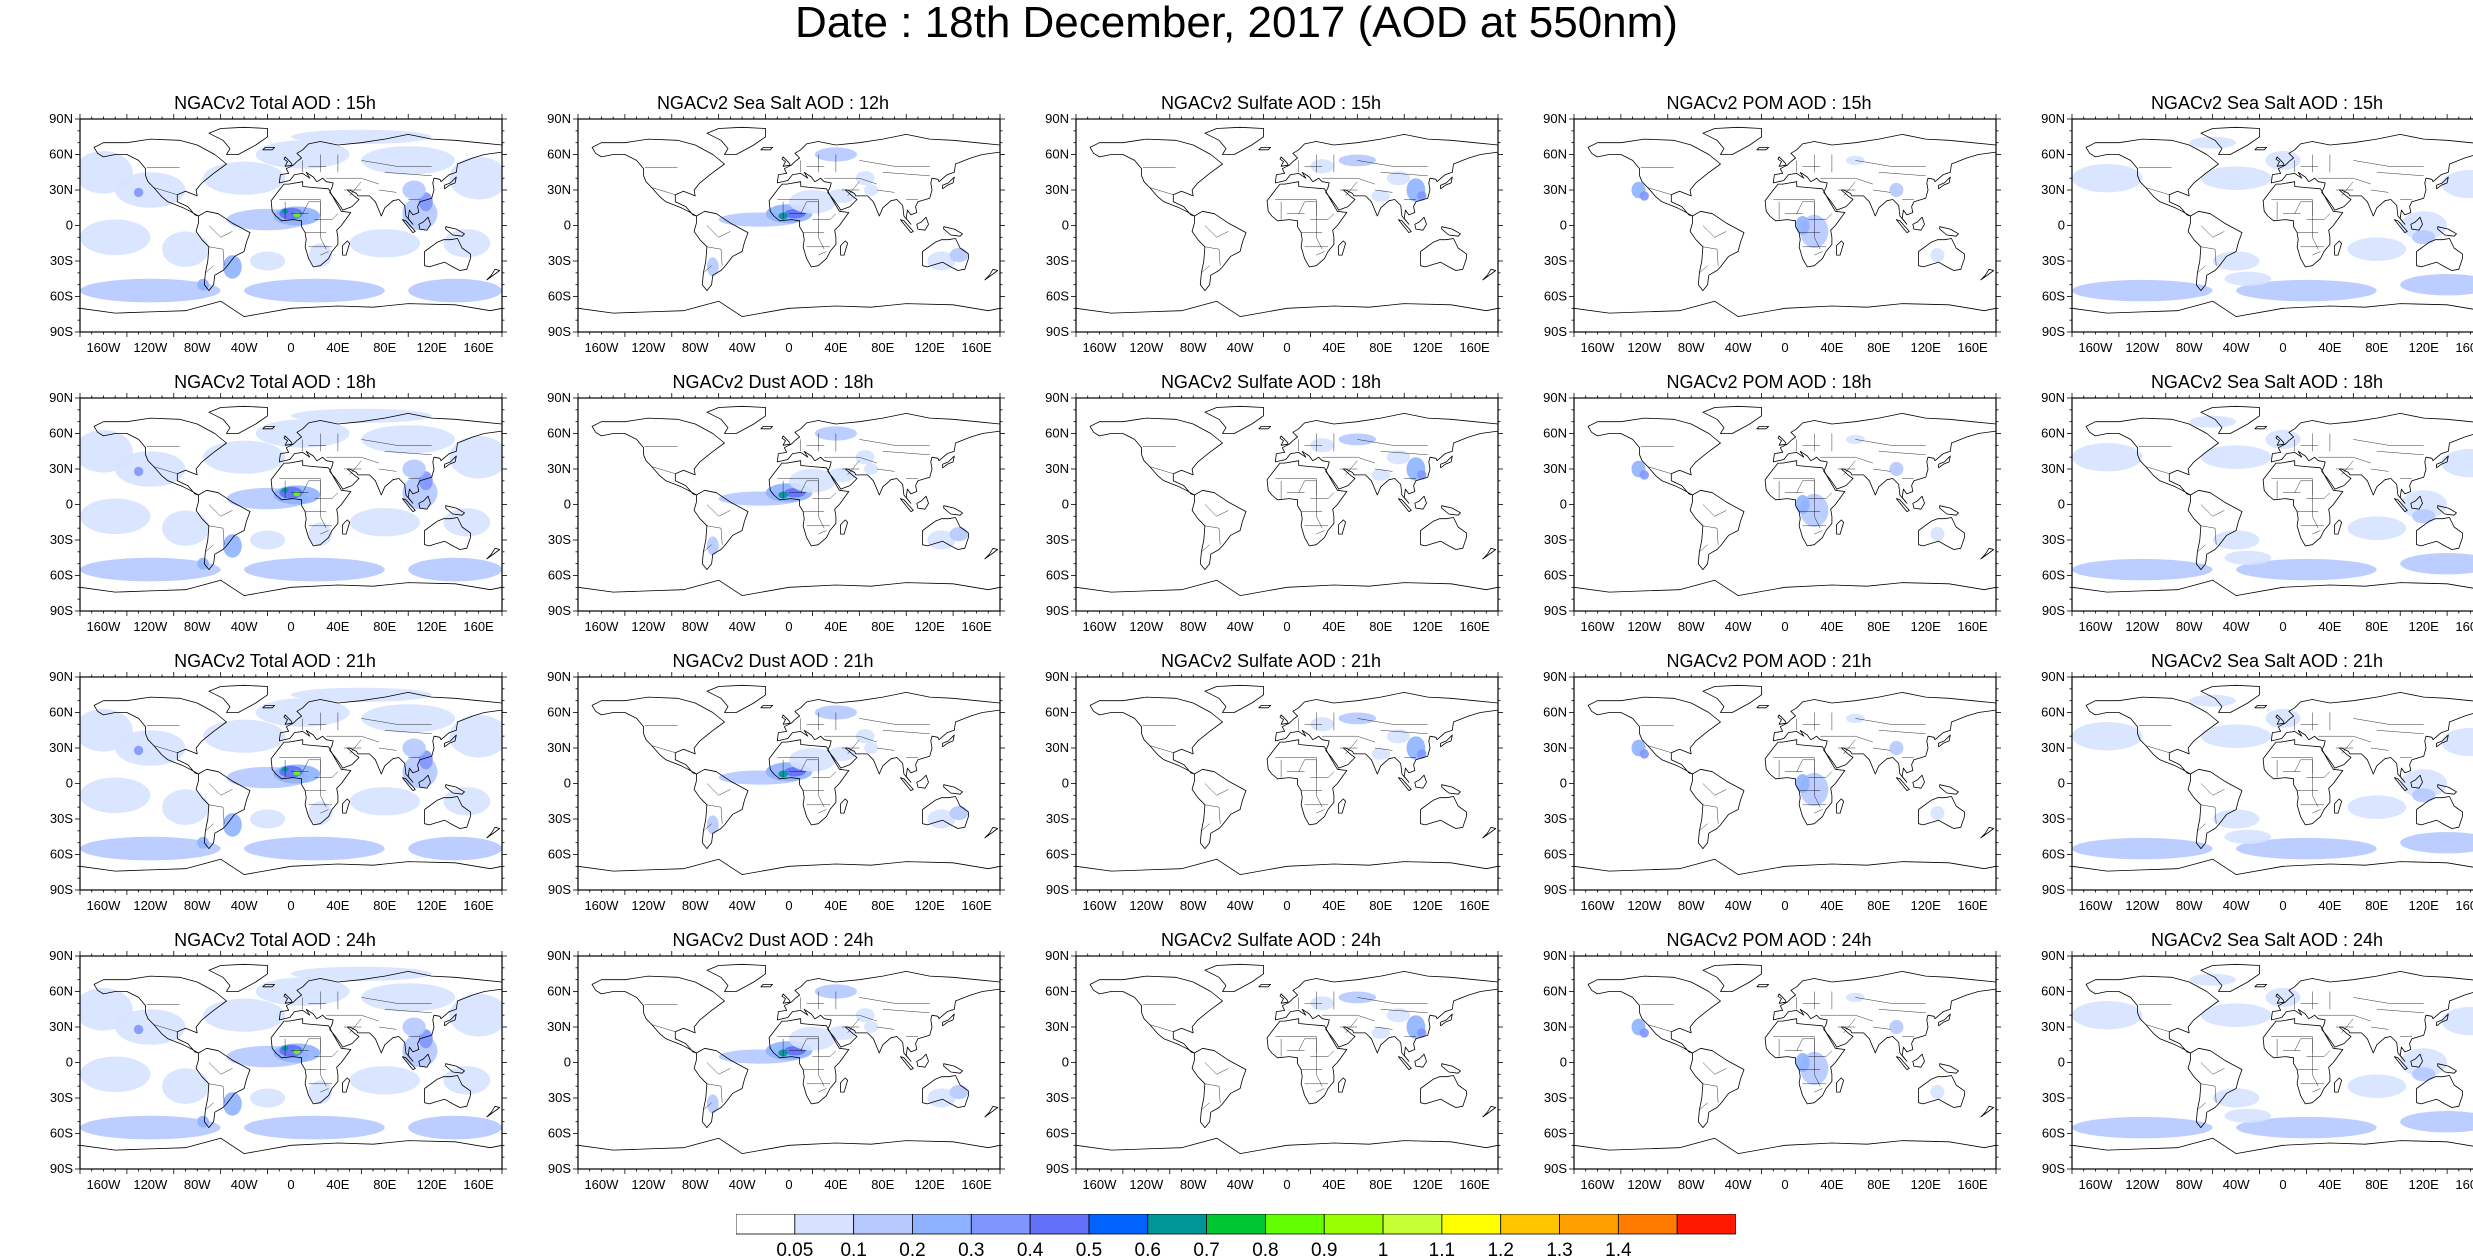 The height and width of the screenshot is (1260, 2473). Describe the element at coordinates (1500, 1250) in the screenshot. I see `colorbar-label: 1.2` at that location.